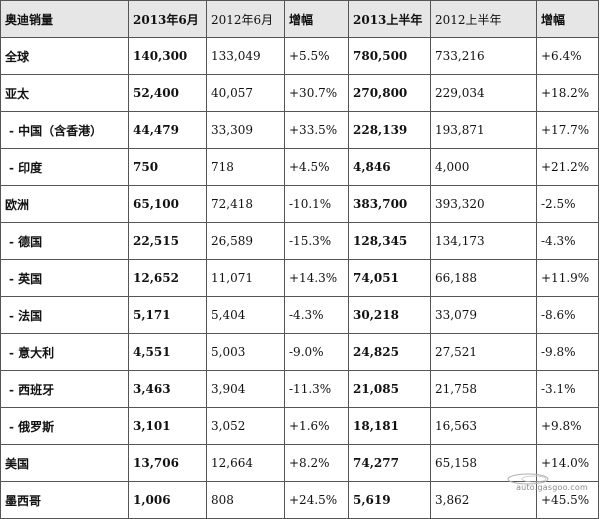 The width and height of the screenshot is (600, 519). What do you see at coordinates (167, 93) in the screenshot?
I see `value-cell: 52,400` at bounding box center [167, 93].